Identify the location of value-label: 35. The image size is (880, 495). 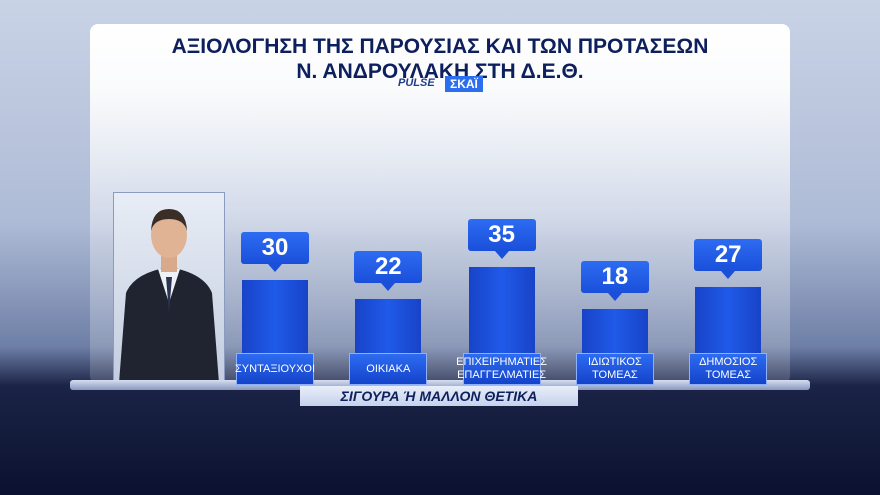
(501, 235).